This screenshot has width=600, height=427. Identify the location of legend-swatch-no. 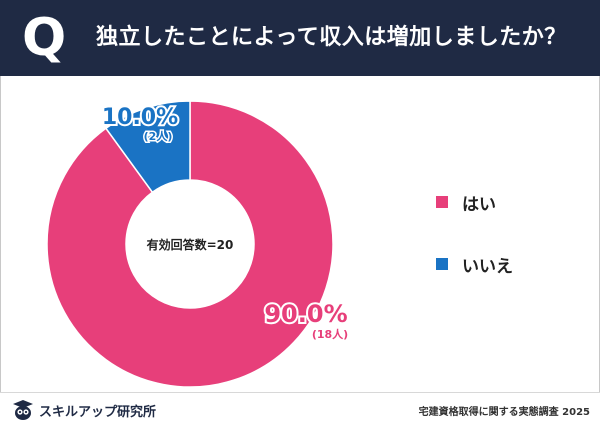
(442, 264).